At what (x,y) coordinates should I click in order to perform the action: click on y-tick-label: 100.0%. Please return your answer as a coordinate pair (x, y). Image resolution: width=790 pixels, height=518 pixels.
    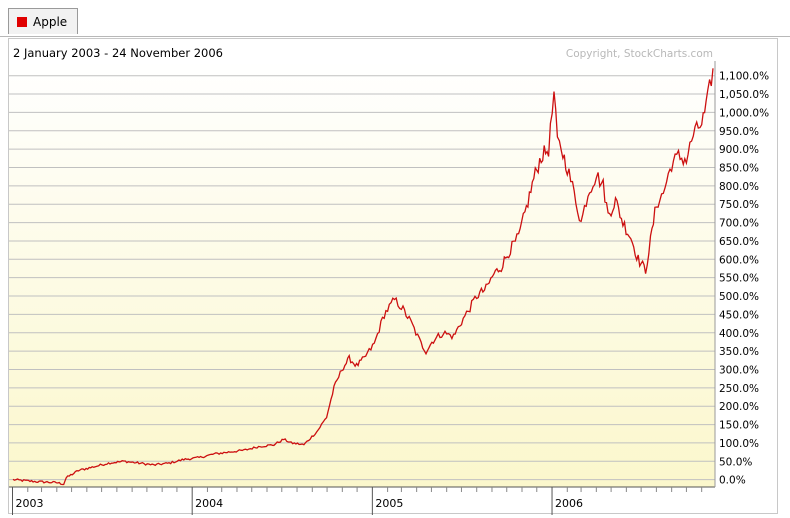
    Looking at the image, I should click on (739, 444).